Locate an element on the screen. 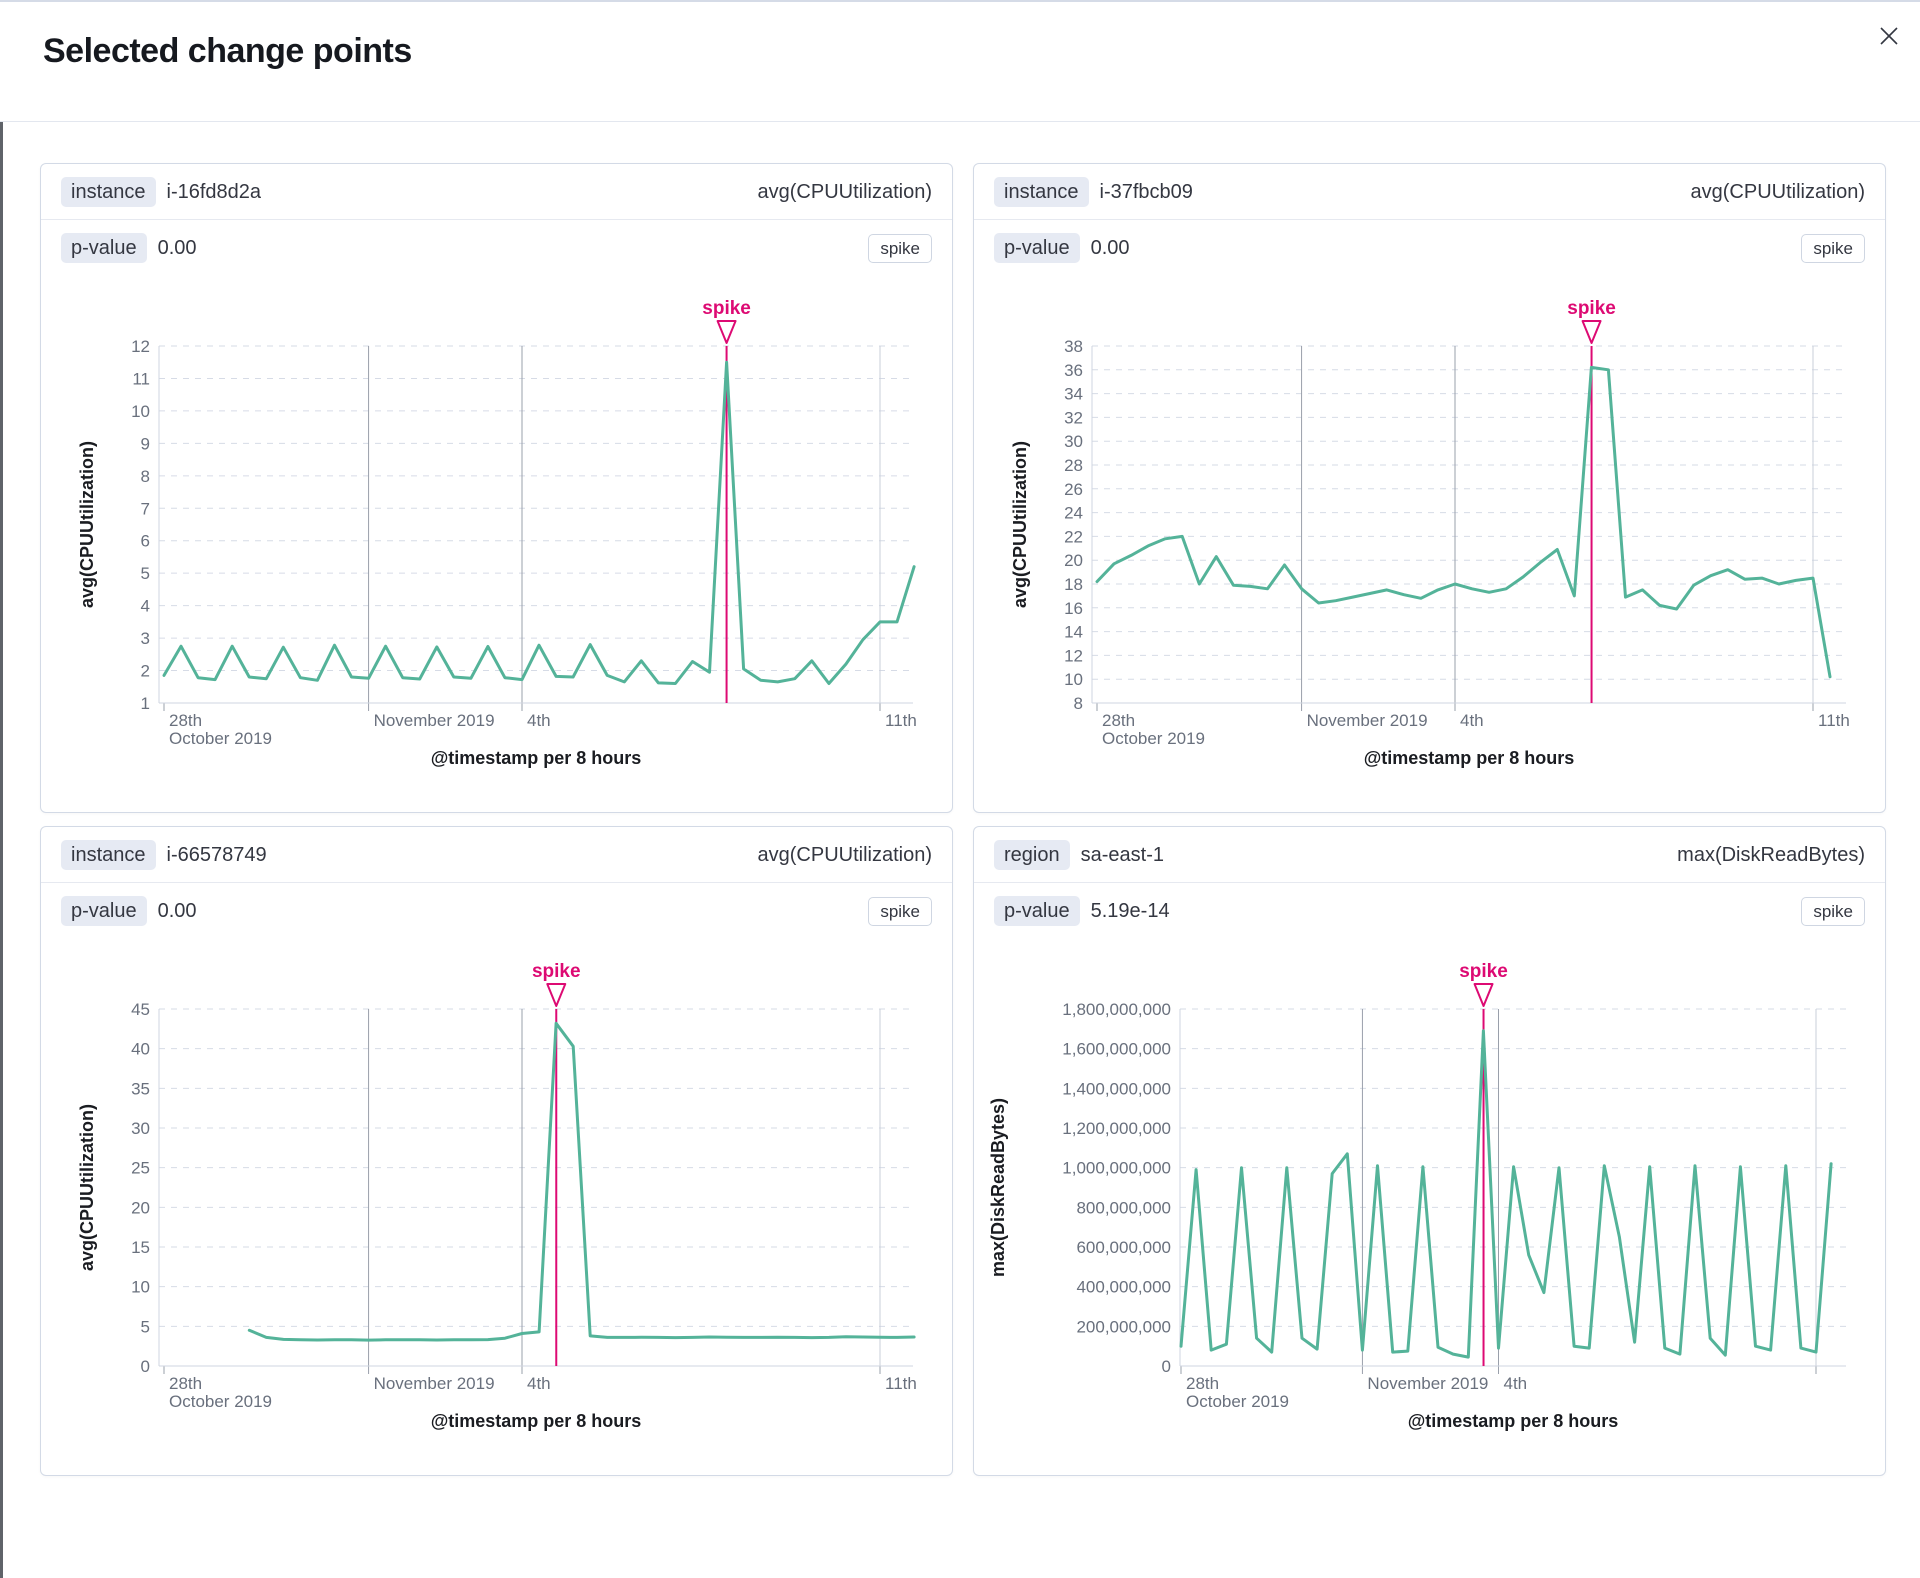  svg-text: 800,000,000 is located at coordinates (1123, 1207).